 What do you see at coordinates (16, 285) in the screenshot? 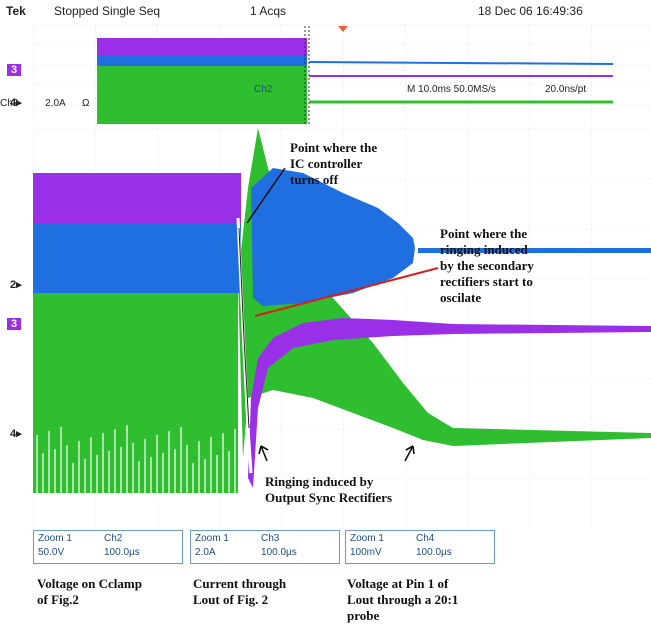
I see `ch2-offset-marker: 2▸` at bounding box center [16, 285].